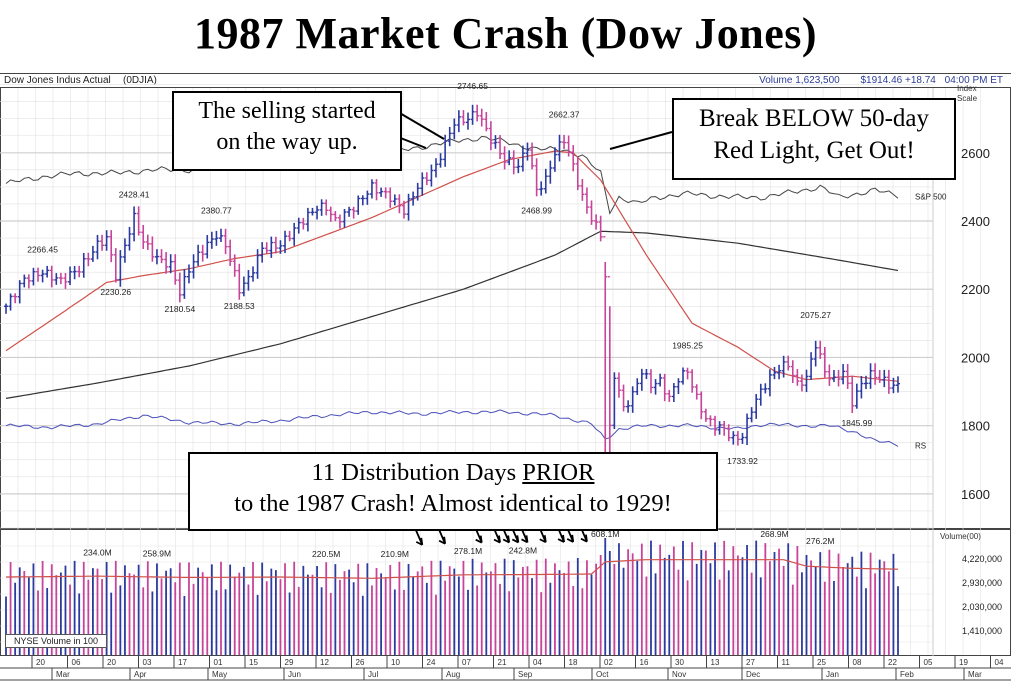 The height and width of the screenshot is (693, 1011). I want to click on volume-avg-line, so click(452, 569).